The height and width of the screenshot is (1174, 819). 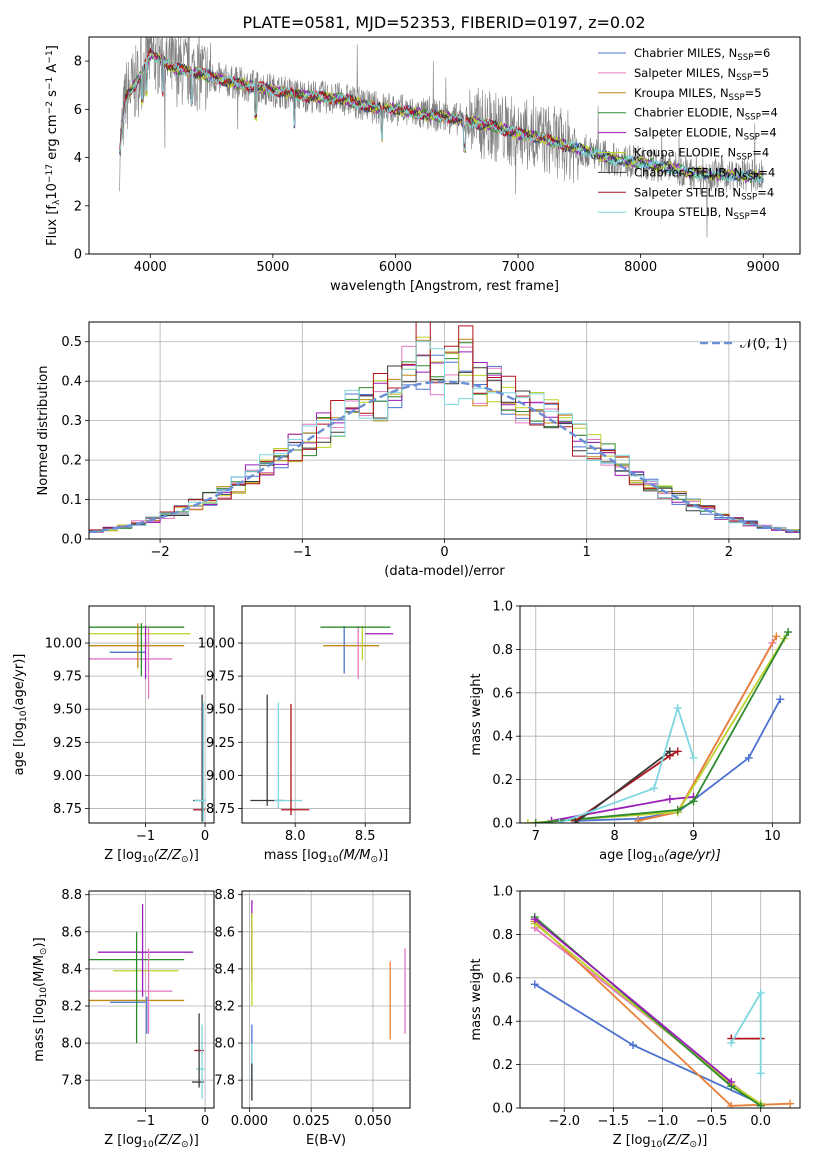 What do you see at coordinates (729, 552) in the screenshot?
I see `x-tick-label: 2` at bounding box center [729, 552].